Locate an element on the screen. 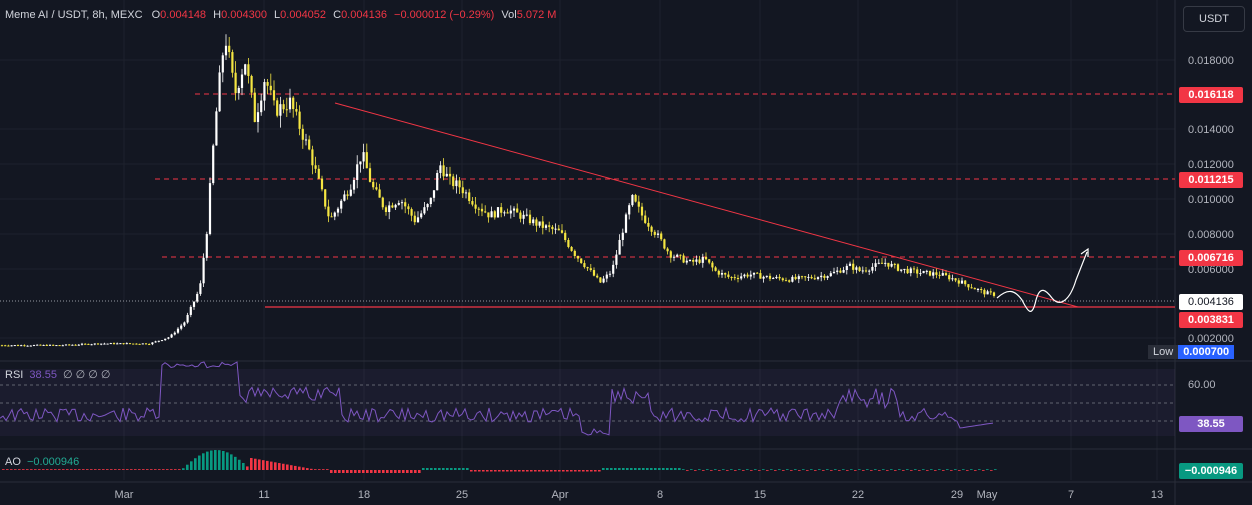  time-axis-label: Mar is located at coordinates (124, 495).